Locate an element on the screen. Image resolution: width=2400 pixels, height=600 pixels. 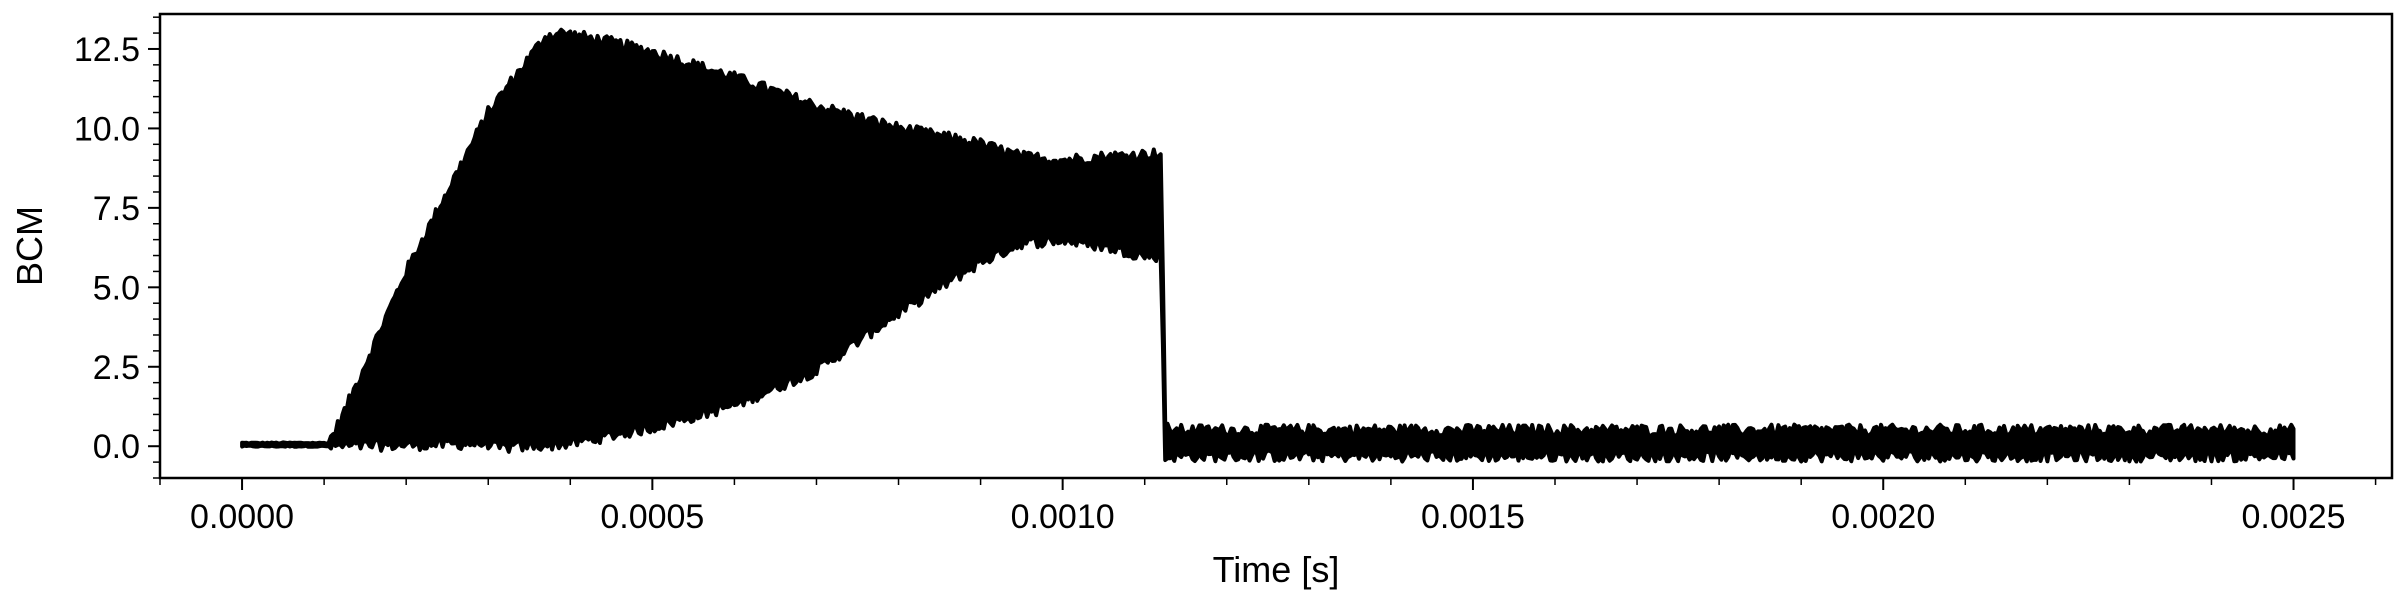
y-tick-label: 10.0 is located at coordinates (107, 129).